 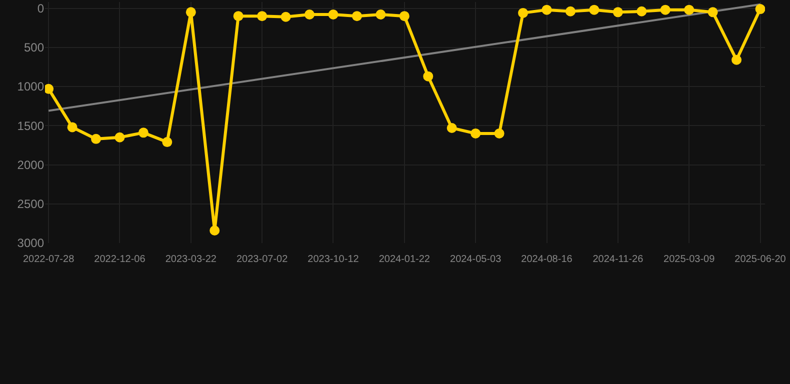 I want to click on x-tick-label: 2024-11-26, so click(x=618, y=259).